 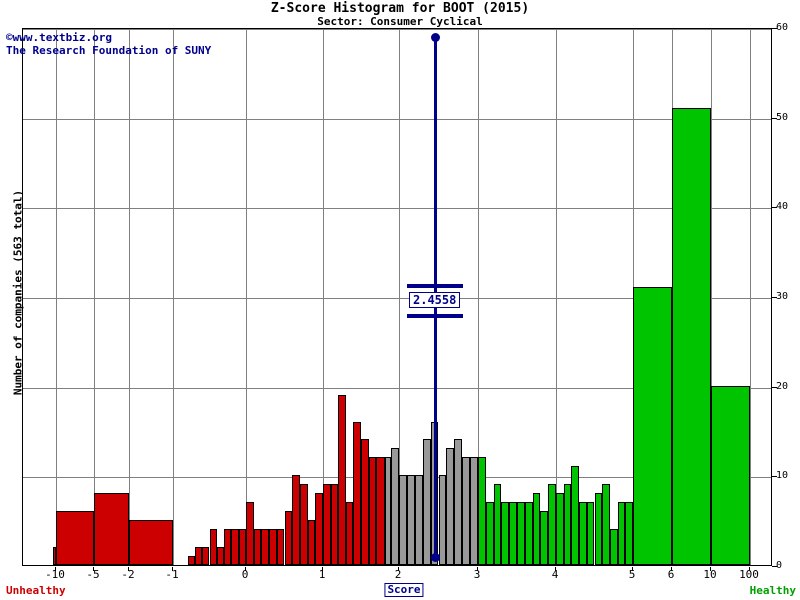 I want to click on chart-title: Z-Score Histogram for BOOT (2015), so click(x=400, y=8).